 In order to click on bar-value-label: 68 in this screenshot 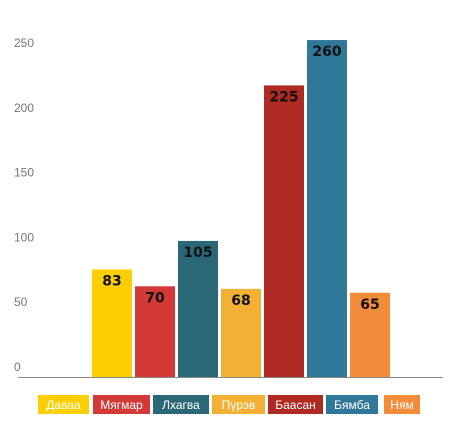, I will do `click(240, 301)`.